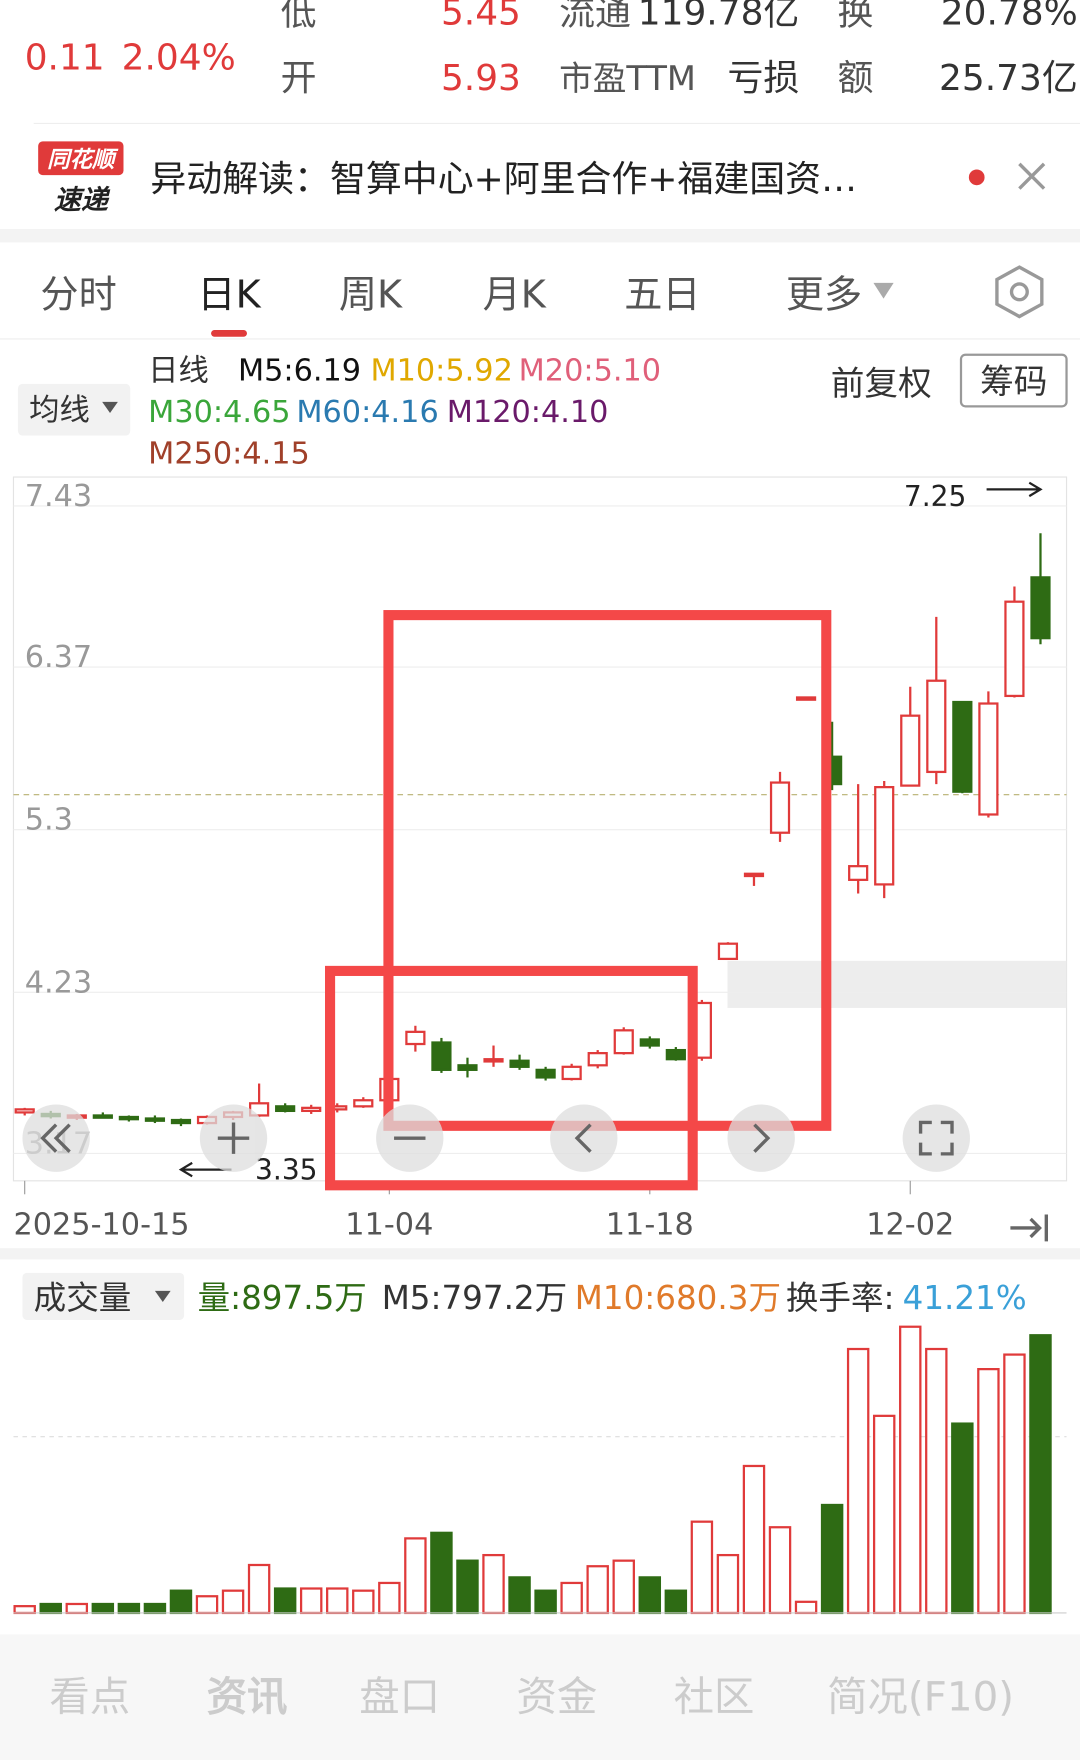 The width and height of the screenshot is (1080, 1764). I want to click on vol-m10: M10:680.3万, so click(678, 1298).